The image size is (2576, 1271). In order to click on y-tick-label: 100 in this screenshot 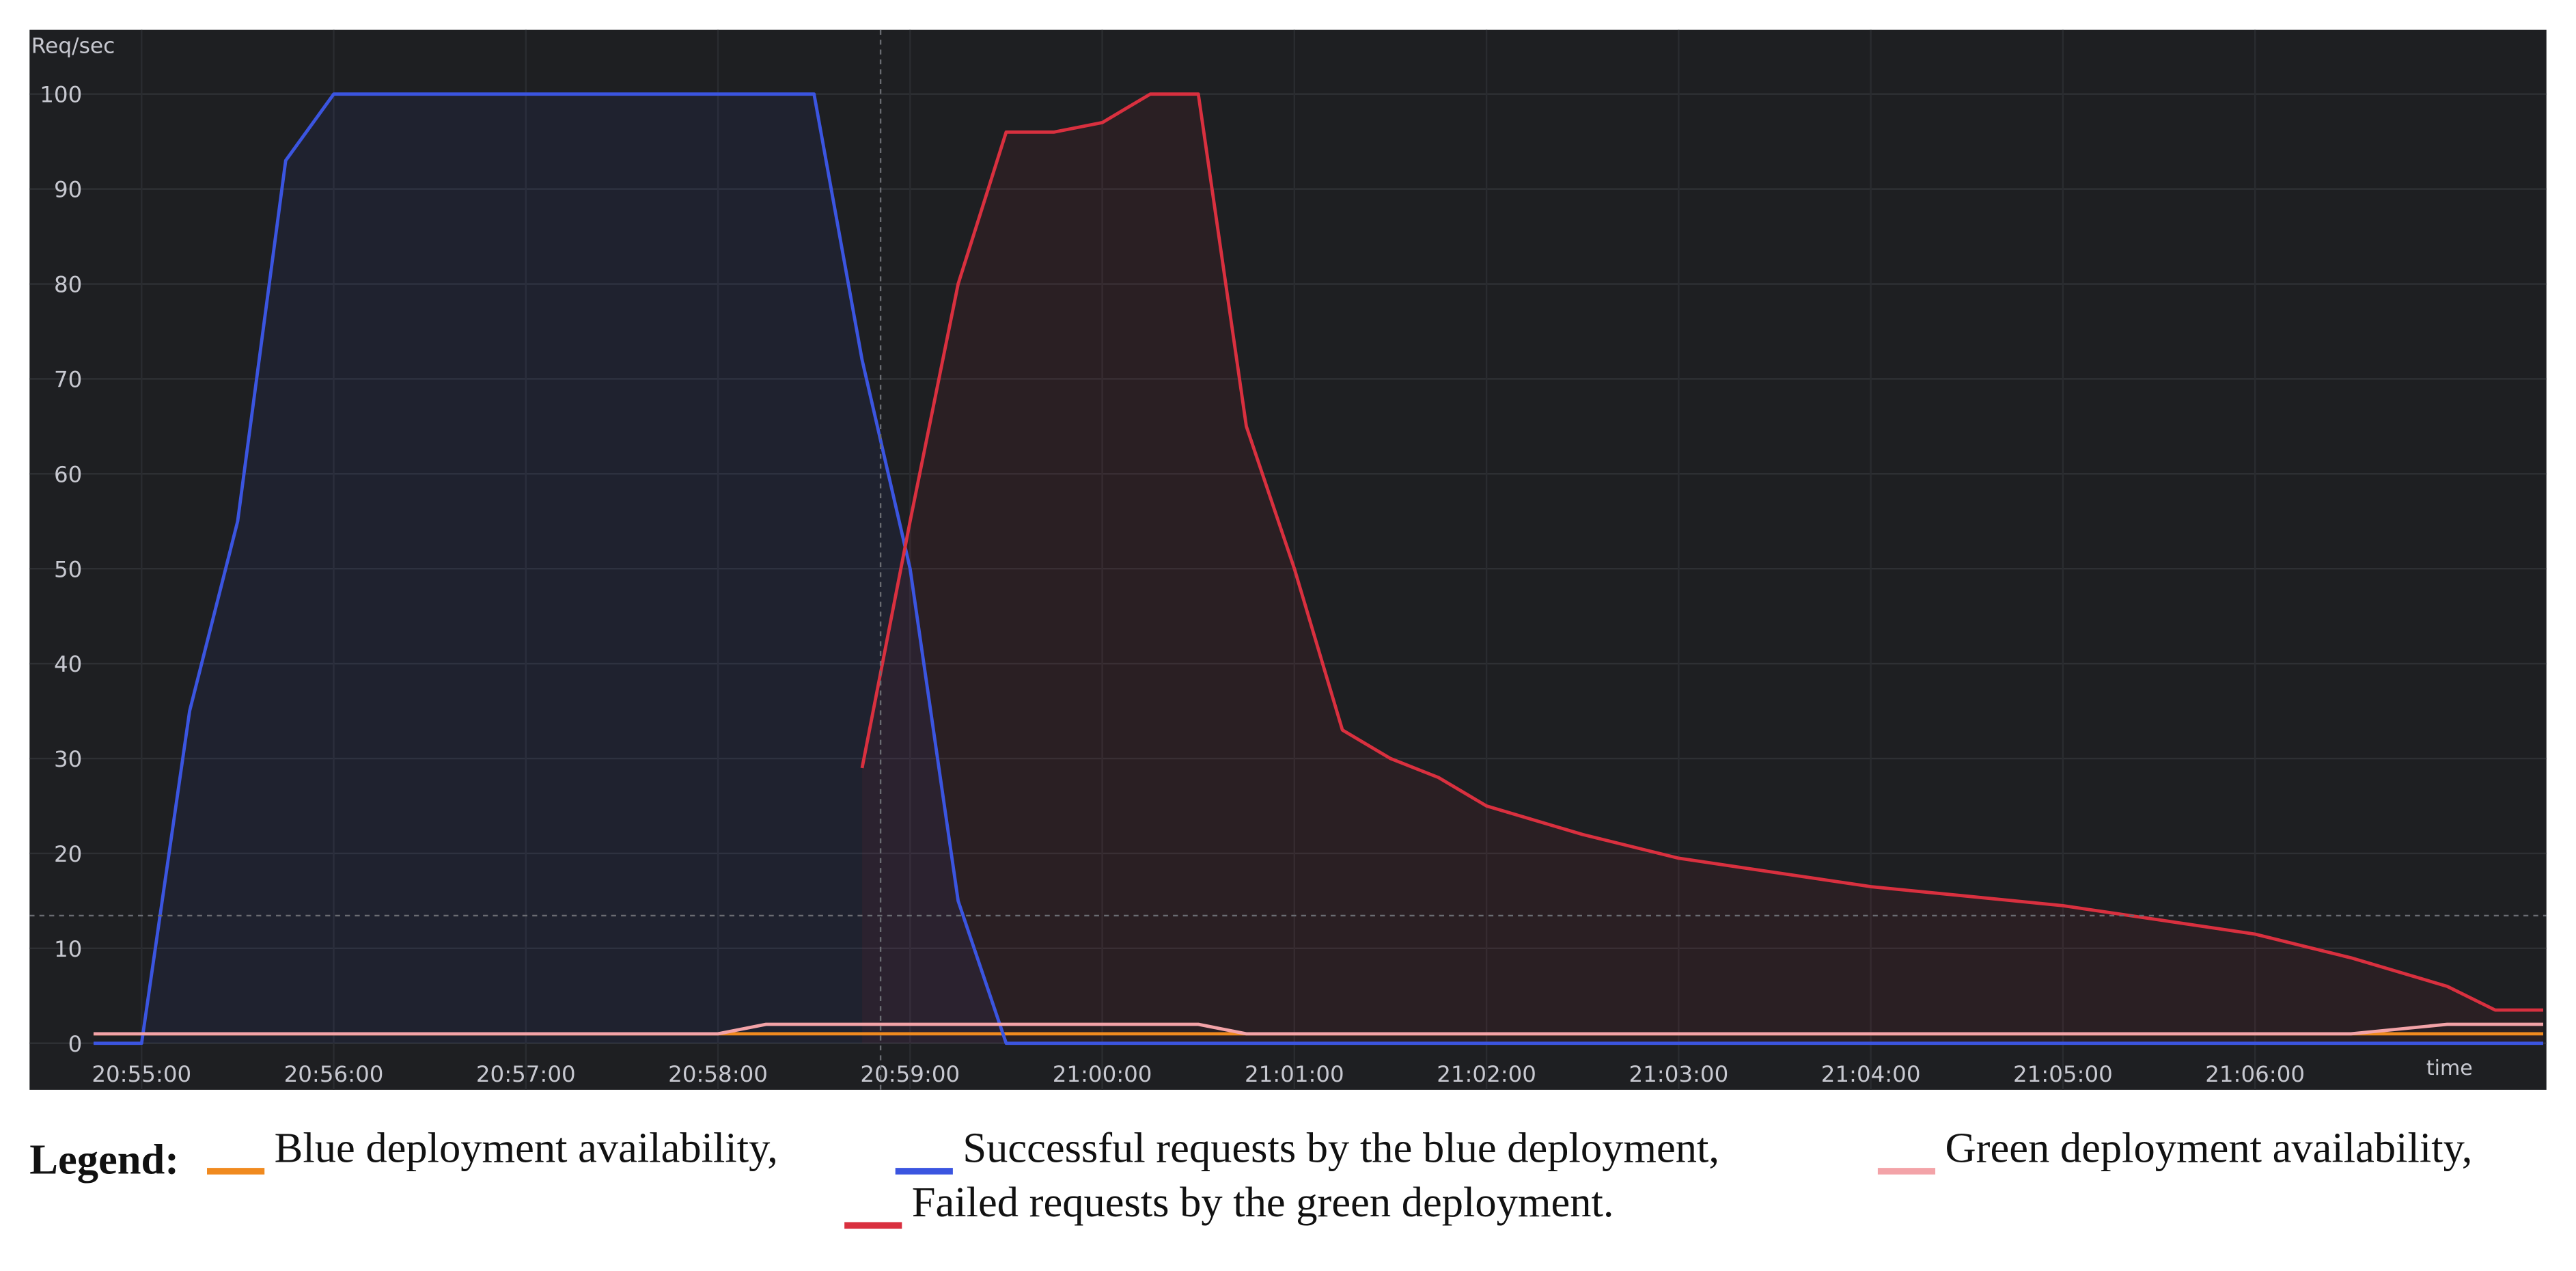, I will do `click(61, 95)`.